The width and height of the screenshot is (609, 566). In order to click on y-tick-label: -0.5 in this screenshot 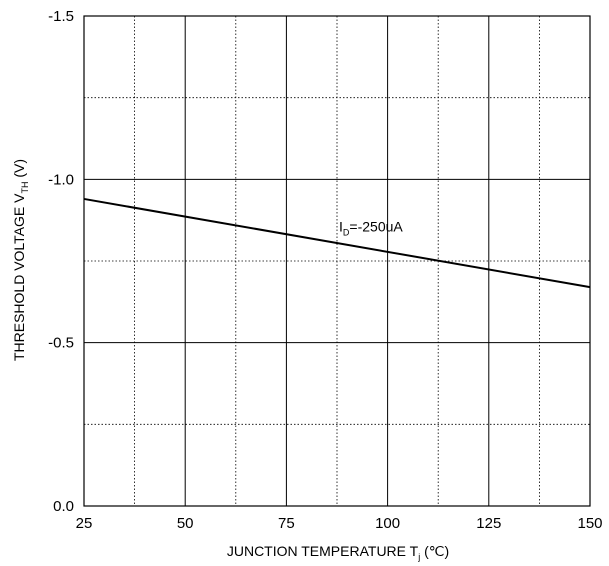, I will do `click(61, 343)`.